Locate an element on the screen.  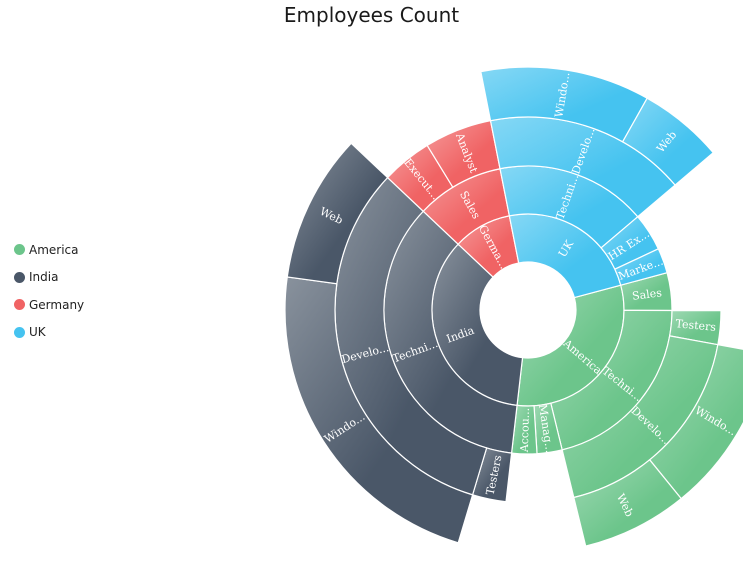
legend-item: India is located at coordinates (49, 278).